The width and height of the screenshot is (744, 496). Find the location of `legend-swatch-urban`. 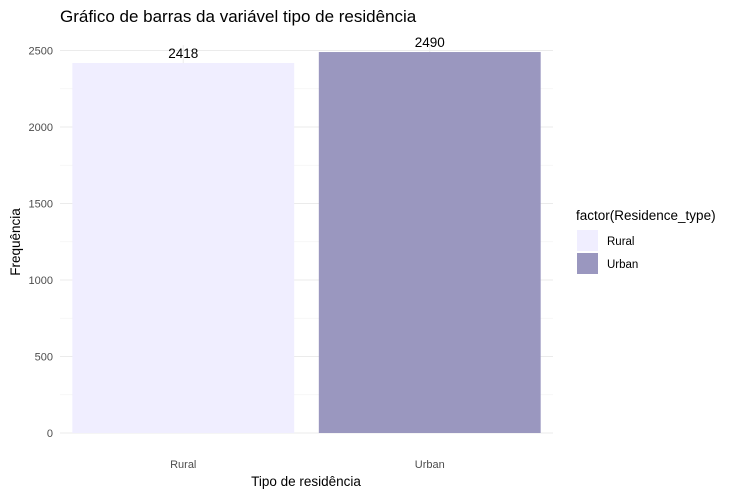

legend-swatch-urban is located at coordinates (587, 263).